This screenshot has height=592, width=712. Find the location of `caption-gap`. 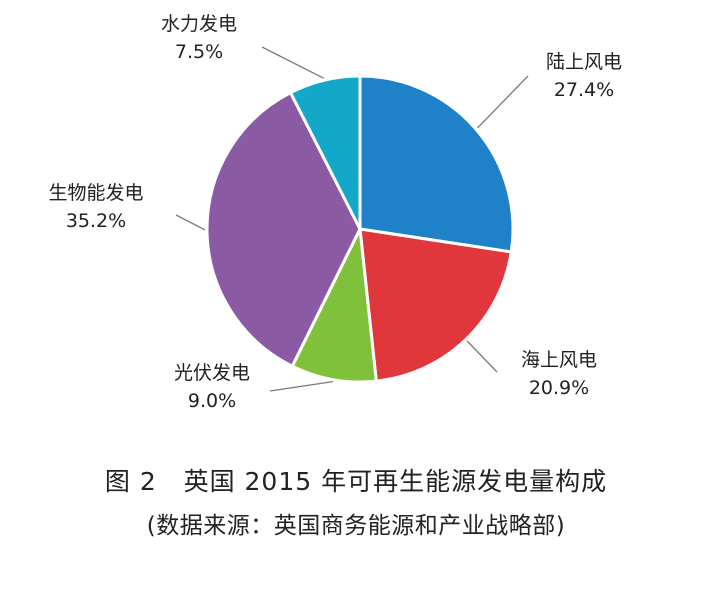

caption-gap is located at coordinates (170, 481).